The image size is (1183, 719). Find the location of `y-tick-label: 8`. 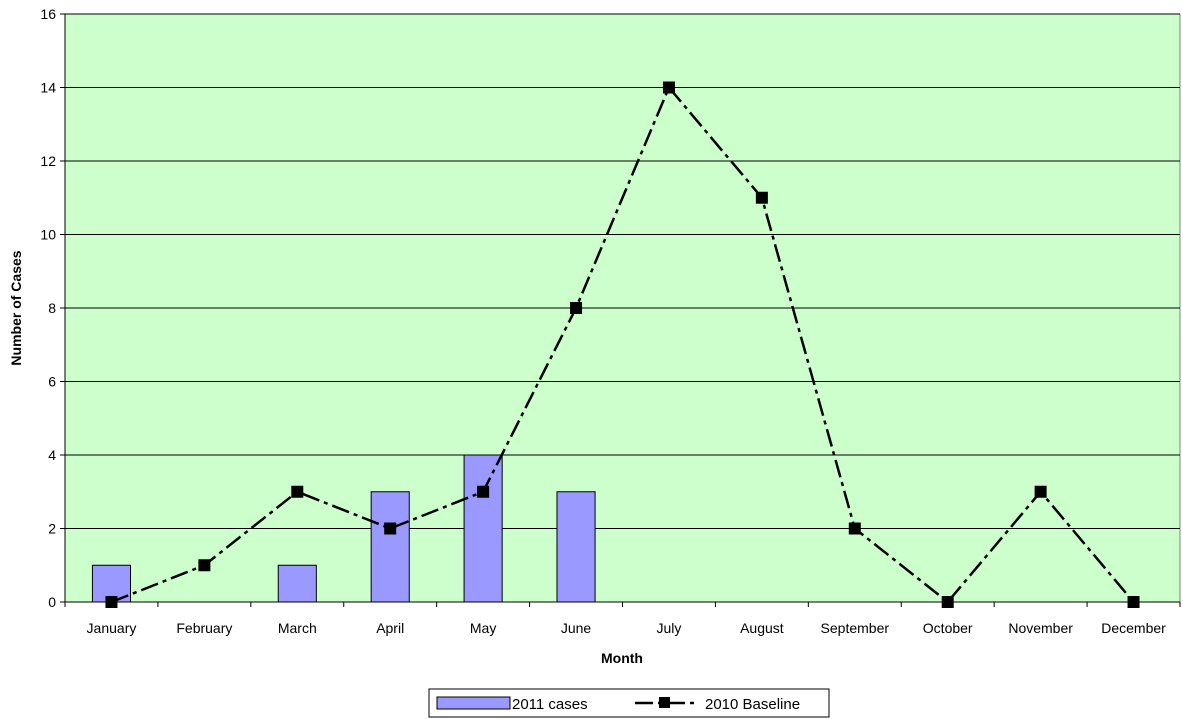

y-tick-label: 8 is located at coordinates (52, 308).